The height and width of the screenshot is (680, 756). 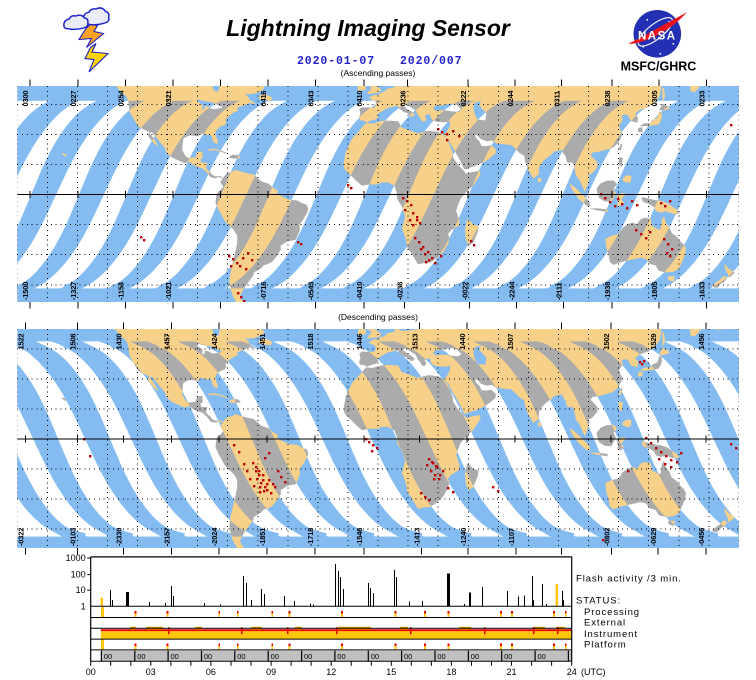 What do you see at coordinates (511, 537) in the screenshot?
I see `svg-text: -1107` at bounding box center [511, 537].